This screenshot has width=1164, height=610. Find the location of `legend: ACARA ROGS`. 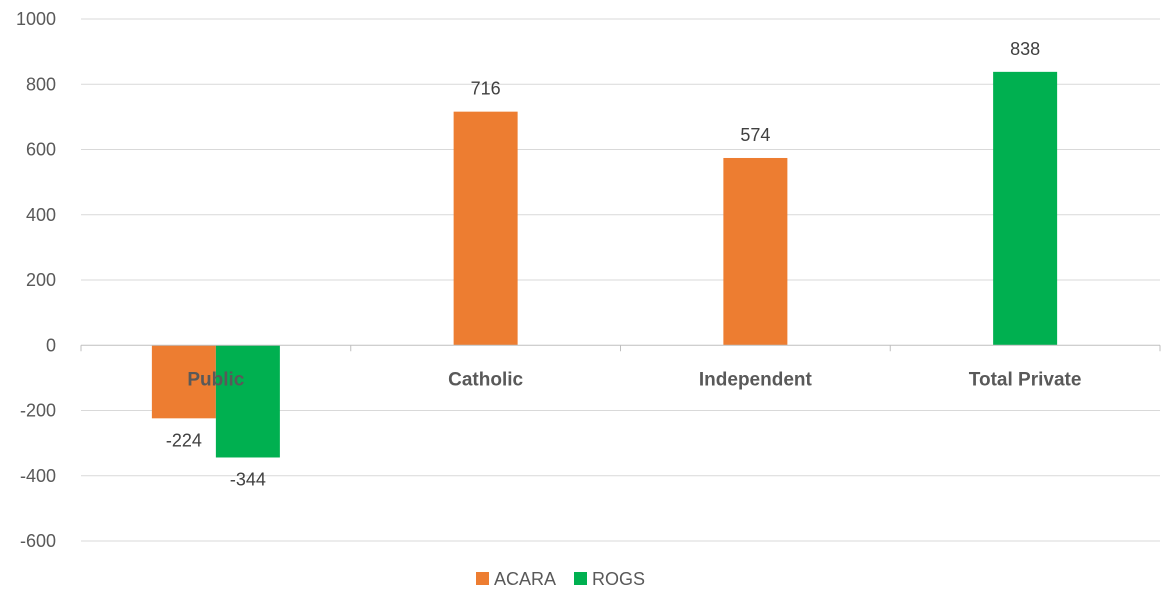

legend: ACARA ROGS is located at coordinates (560, 579).